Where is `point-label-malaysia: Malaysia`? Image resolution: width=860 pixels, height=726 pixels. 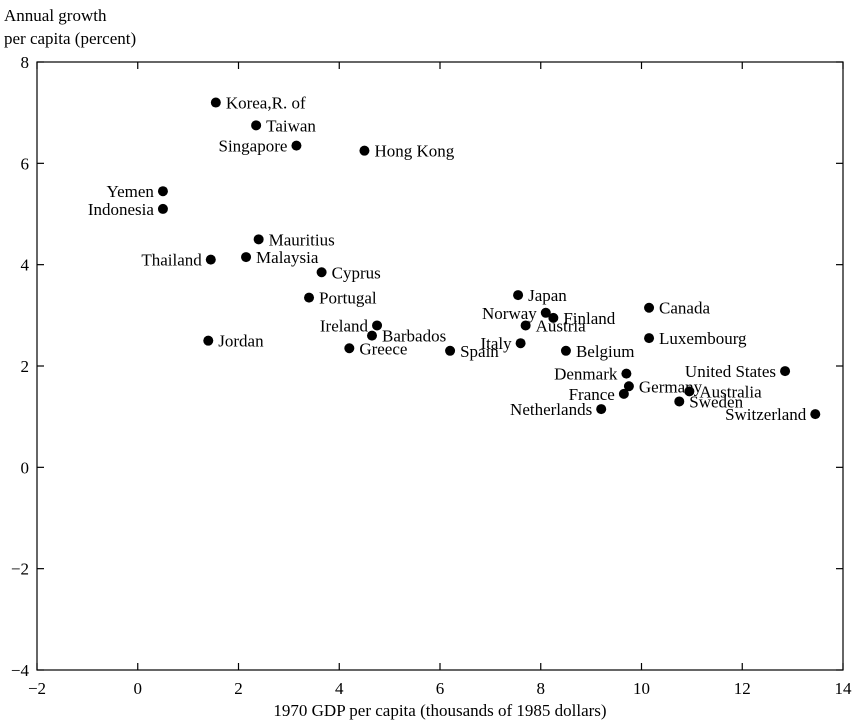
point-label-malaysia: Malaysia is located at coordinates (287, 257).